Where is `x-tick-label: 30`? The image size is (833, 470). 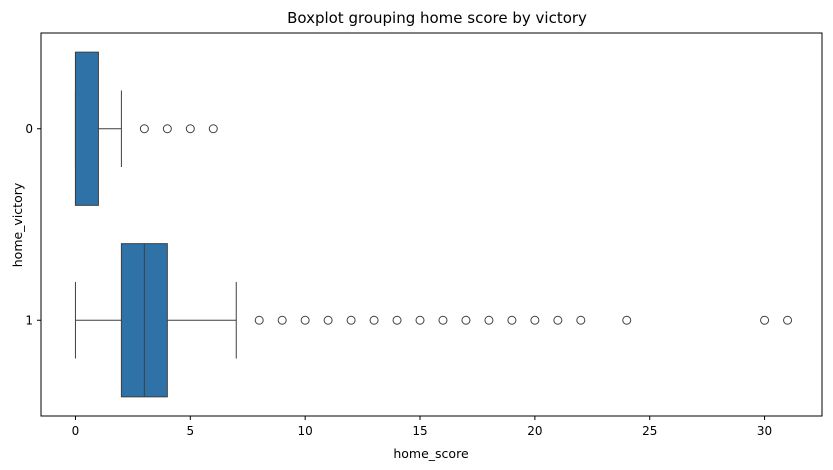
x-tick-label: 30 is located at coordinates (764, 431).